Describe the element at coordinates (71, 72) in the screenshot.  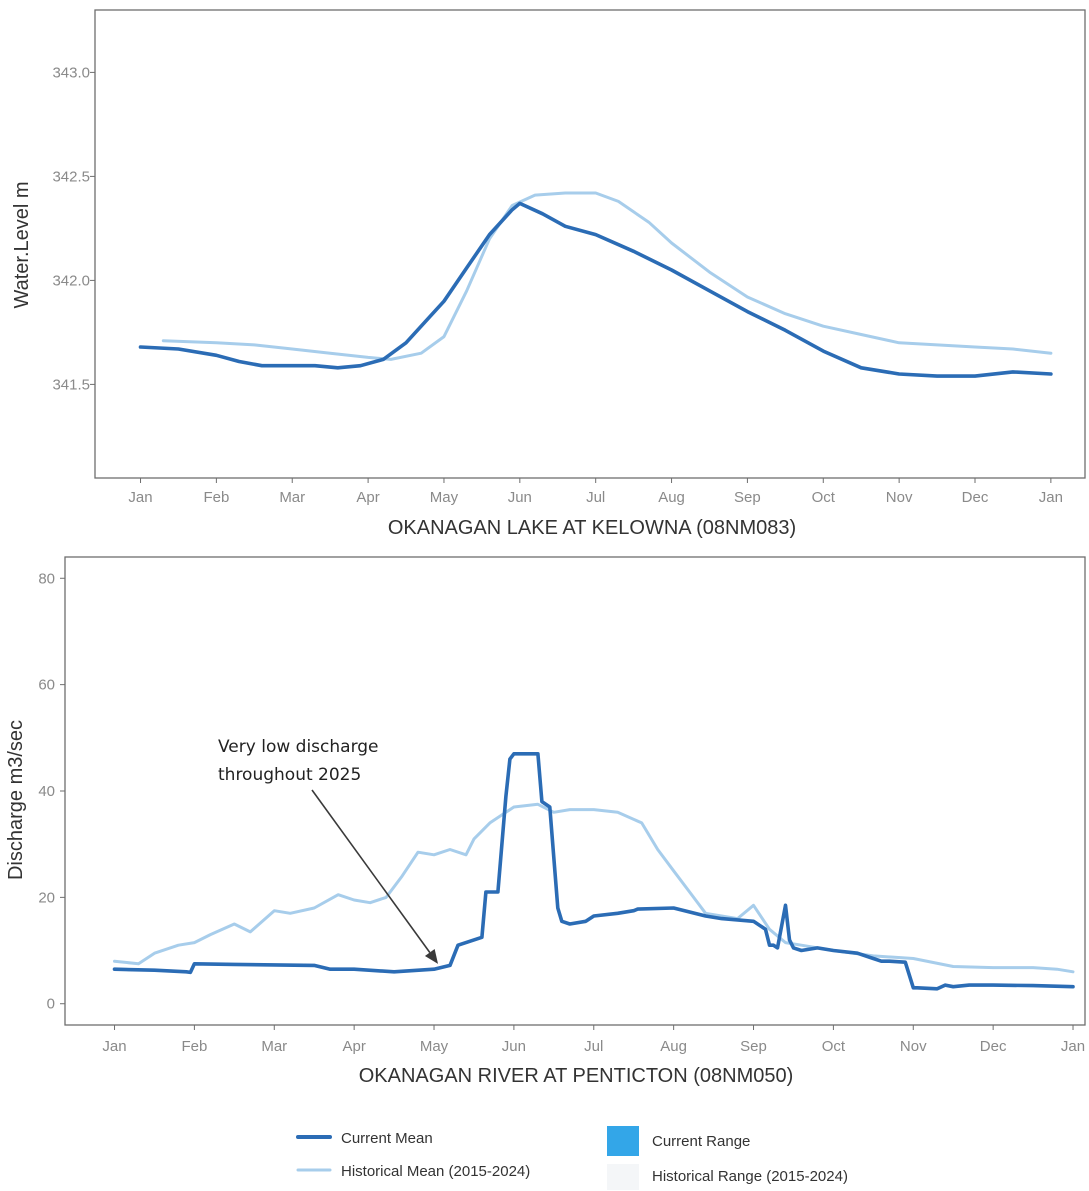
I see `water-level-y-tick-label: 343.0` at that location.